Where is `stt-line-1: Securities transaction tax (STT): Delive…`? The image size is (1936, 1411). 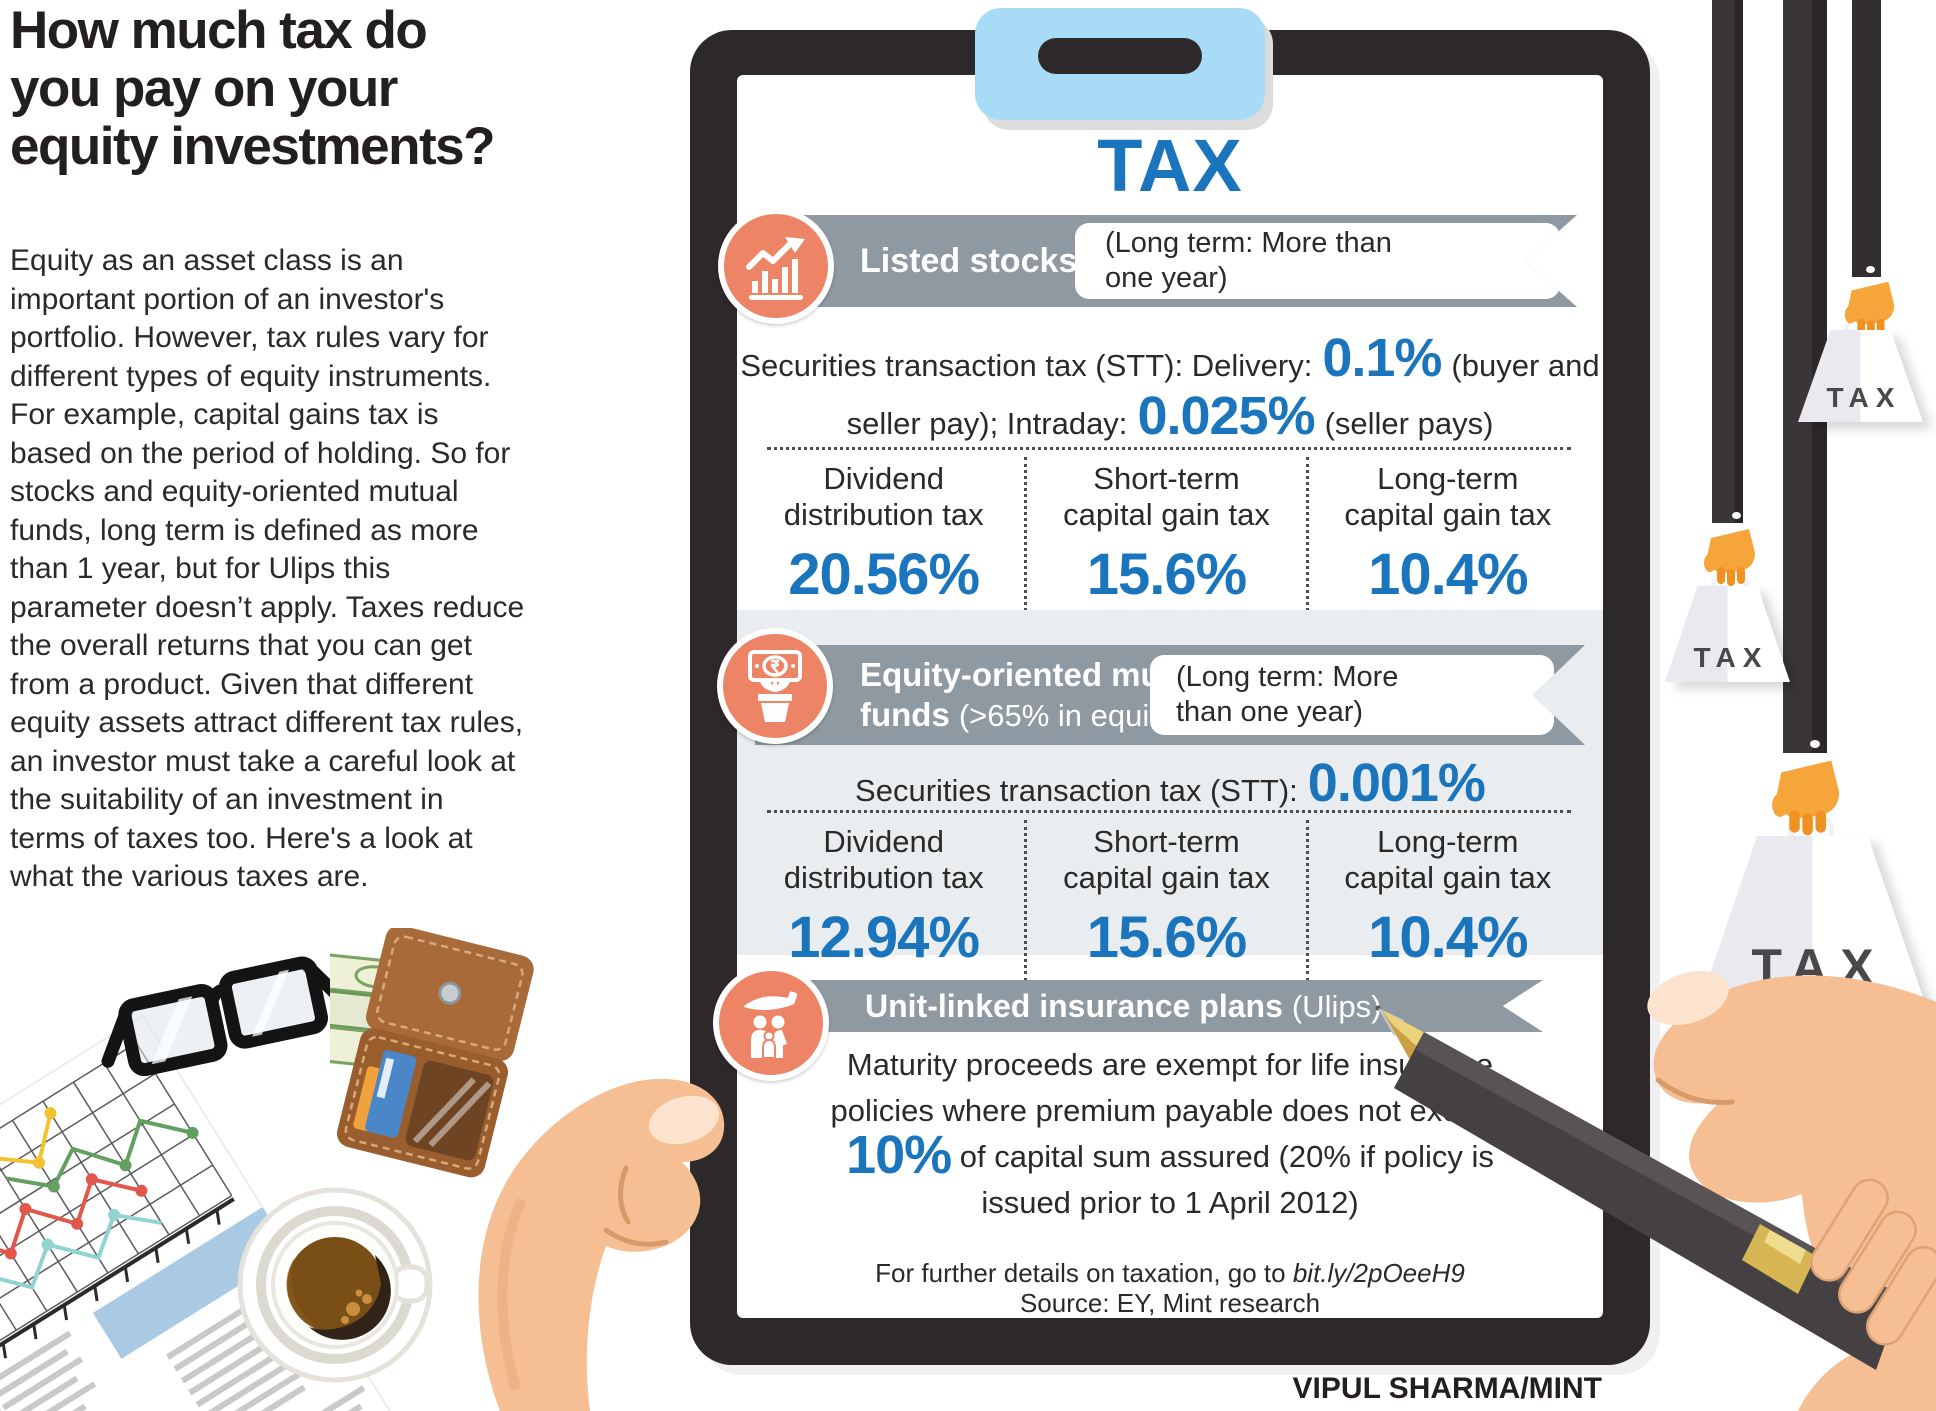
stt-line-1: Securities transaction tax (STT): Delive… is located at coordinates (1170, 358).